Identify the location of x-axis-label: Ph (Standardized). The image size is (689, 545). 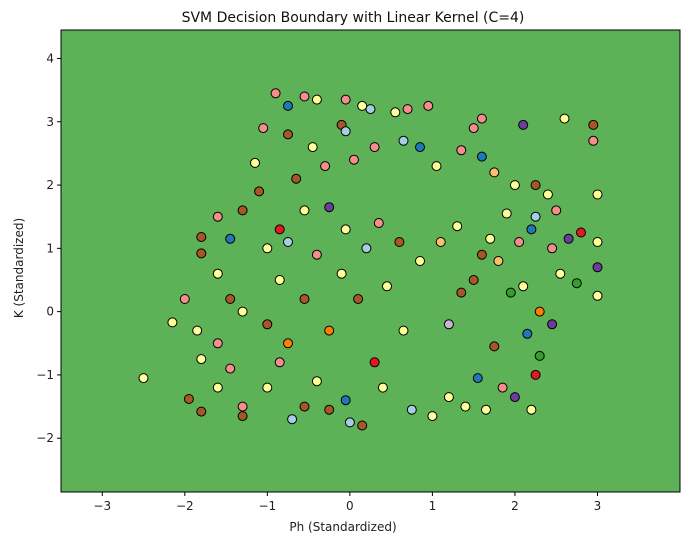
(342, 527).